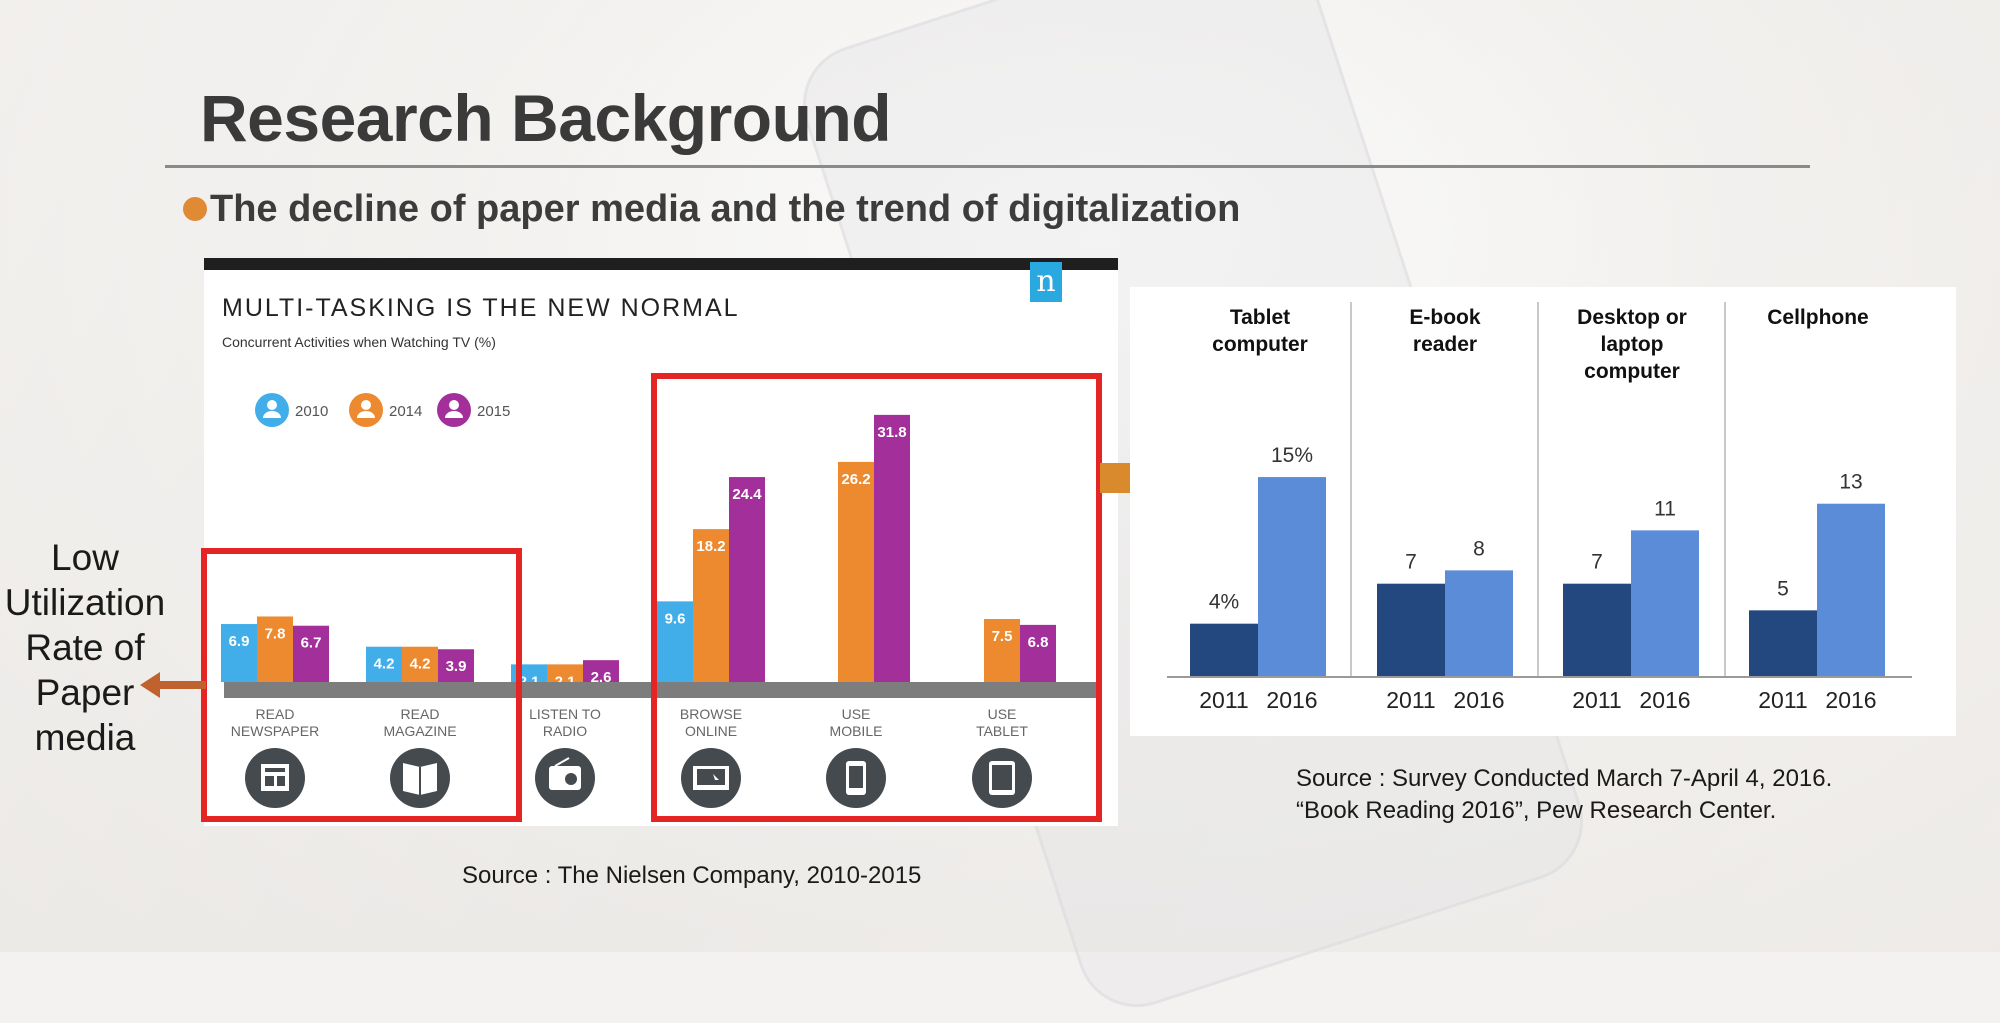 This screenshot has height=1023, width=2000. I want to click on radio-speaker, so click(571, 779).